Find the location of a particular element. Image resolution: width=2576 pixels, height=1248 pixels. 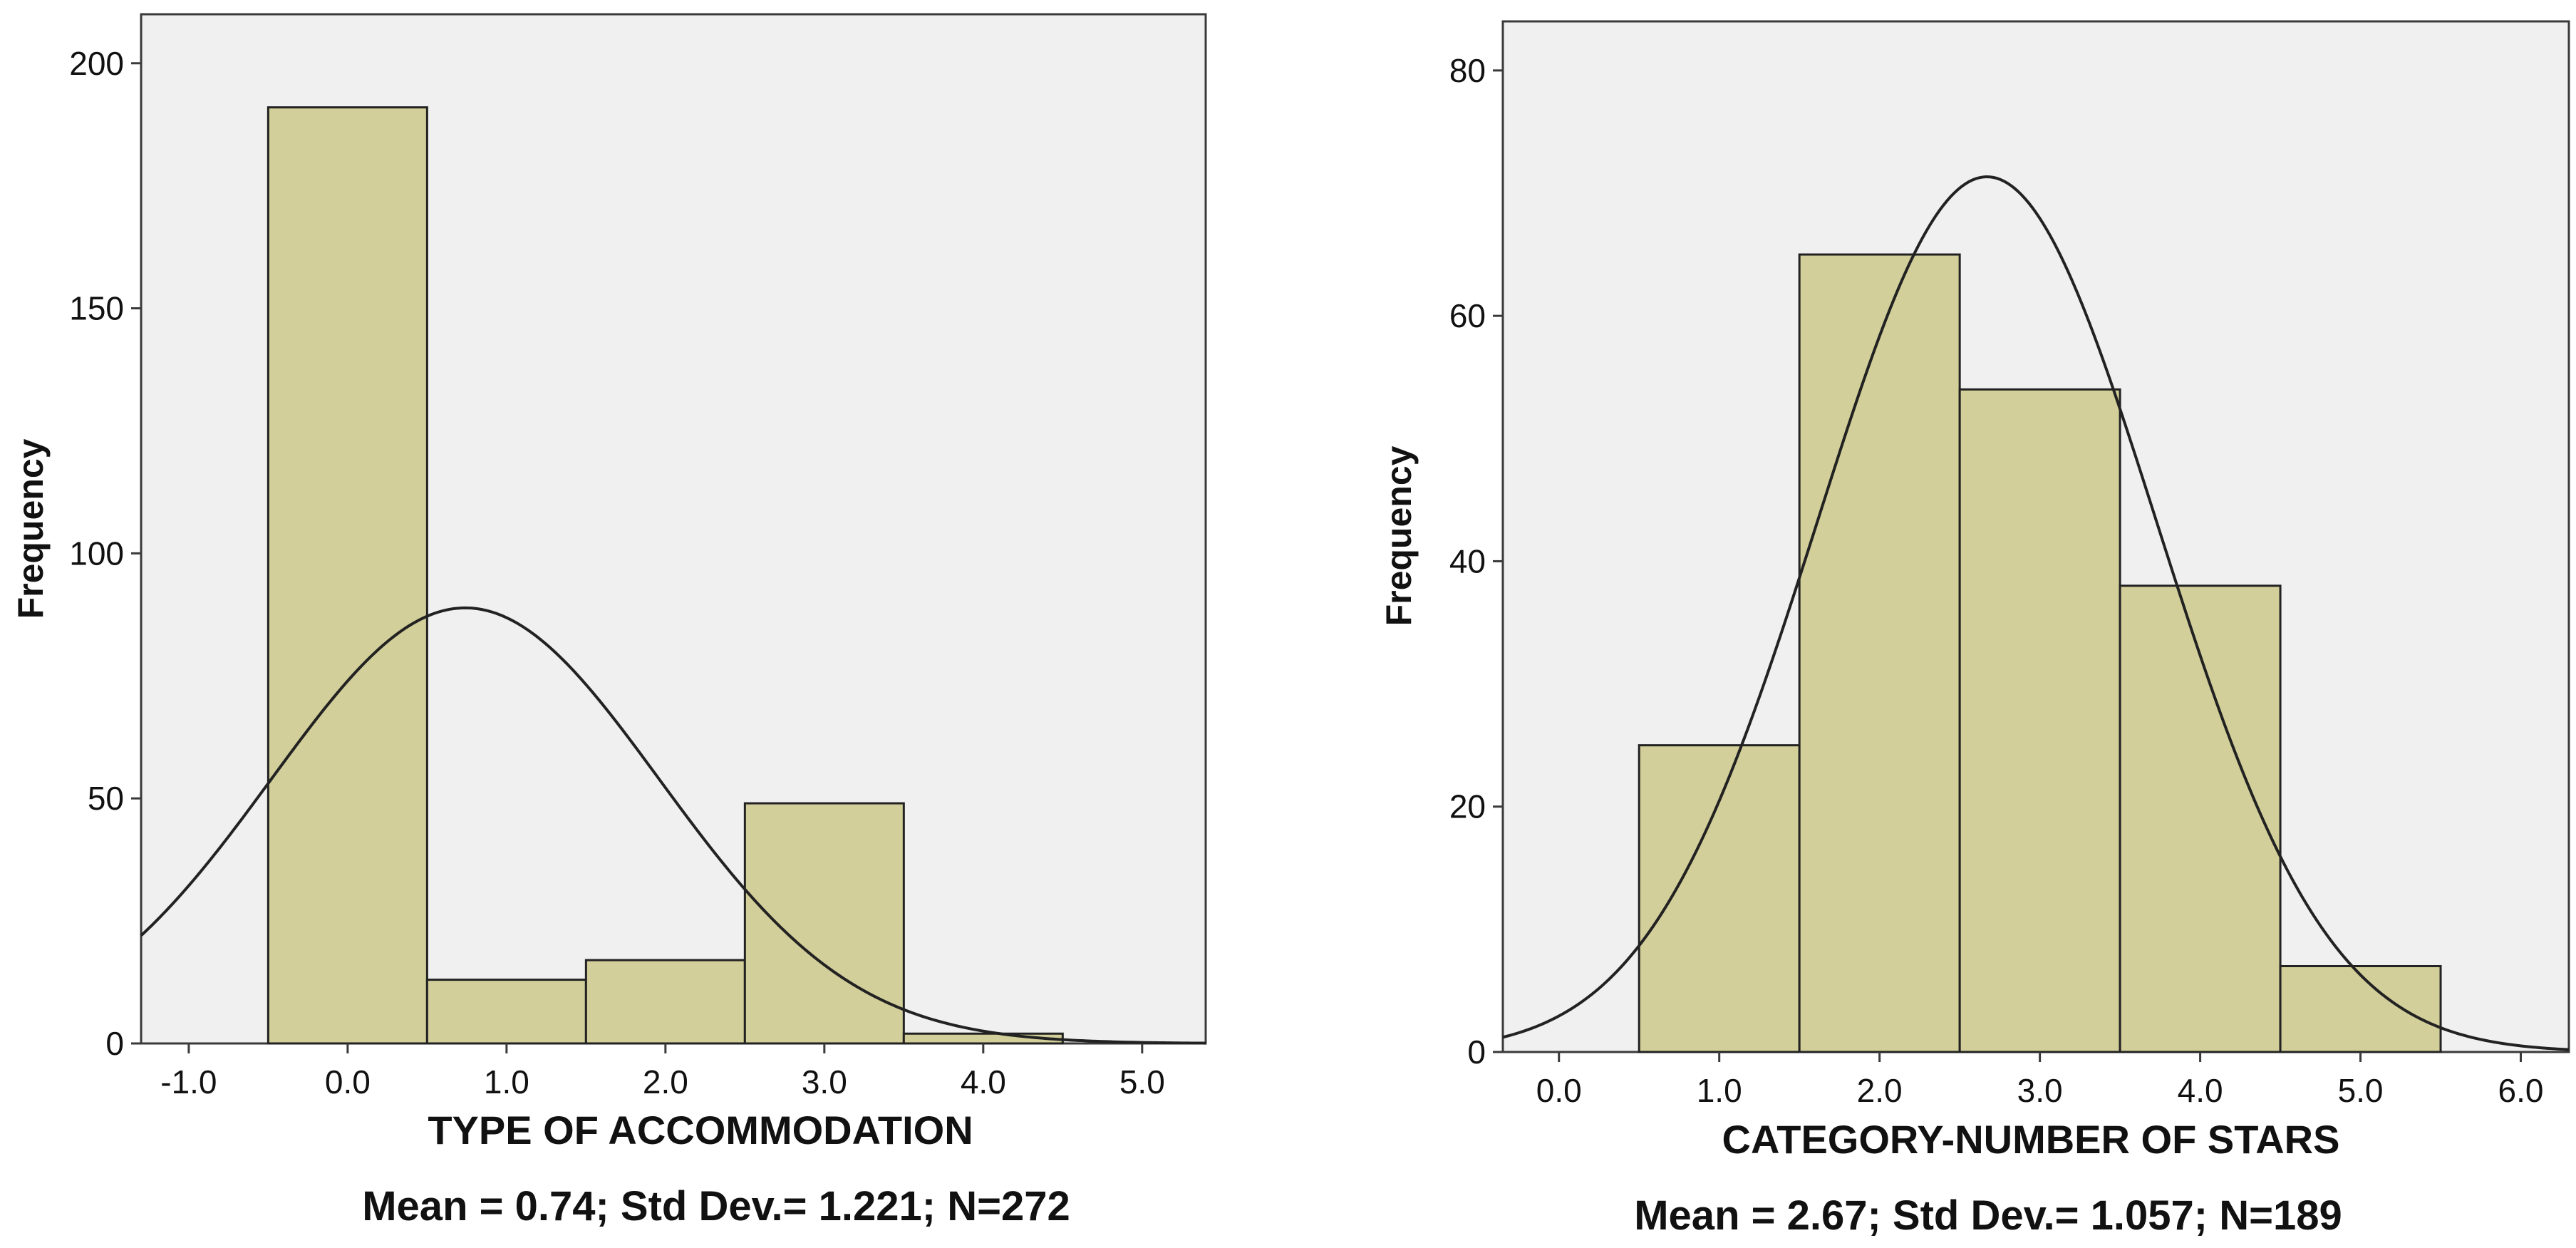

y-tick-label-3: 150 is located at coordinates (97, 308).